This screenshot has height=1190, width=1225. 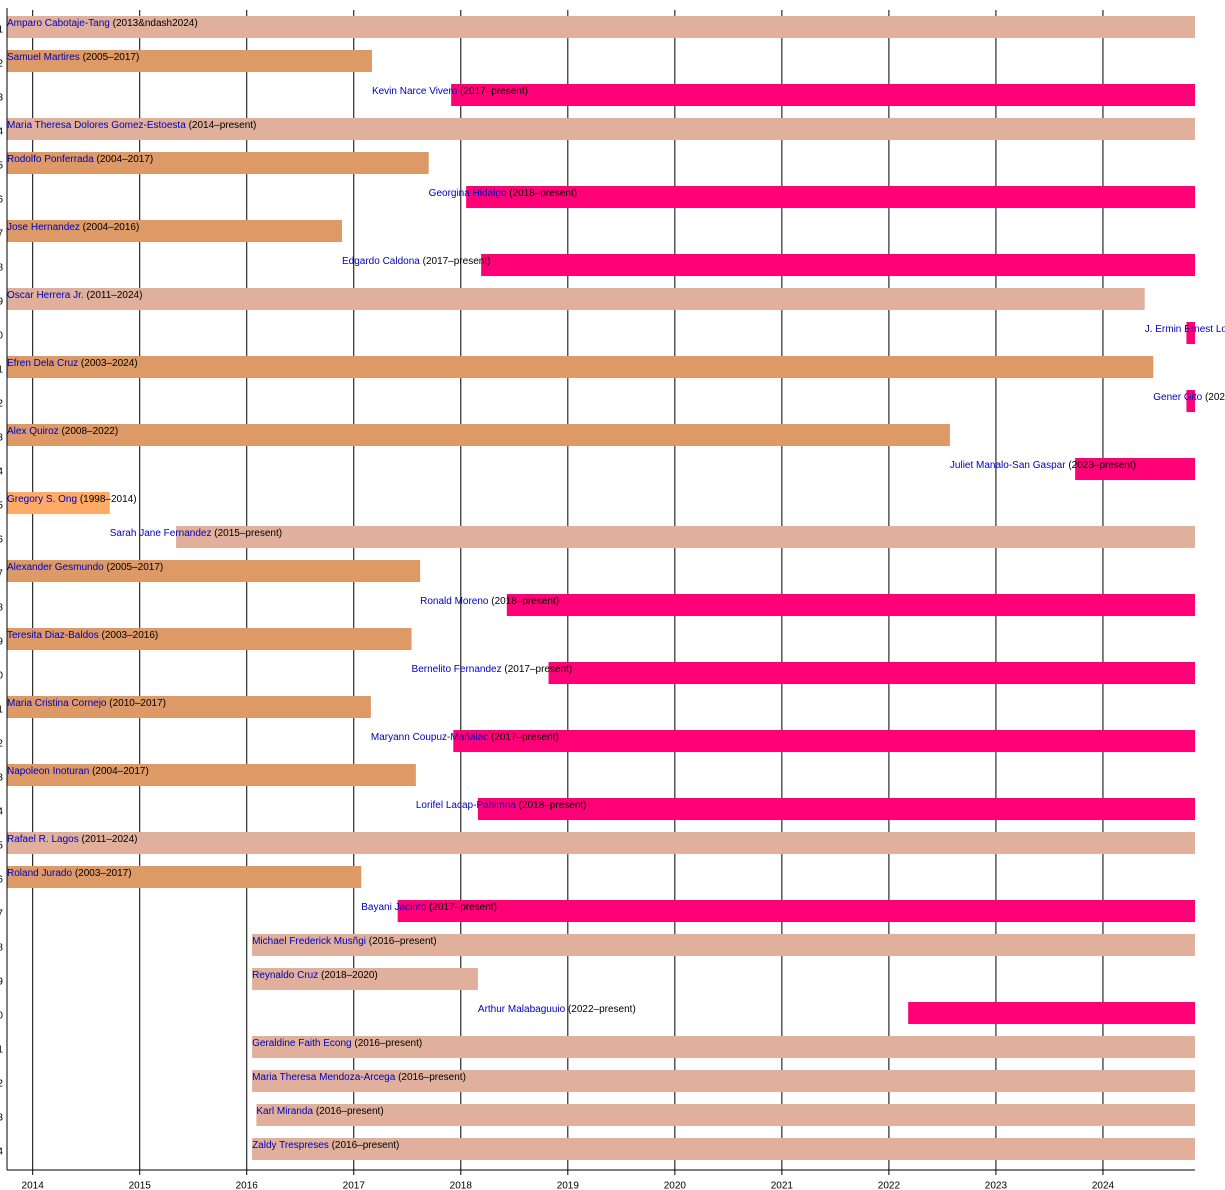 I want to click on bar-label: Lorifel Lacap-Pahimna (2018–present), so click(x=501, y=805).